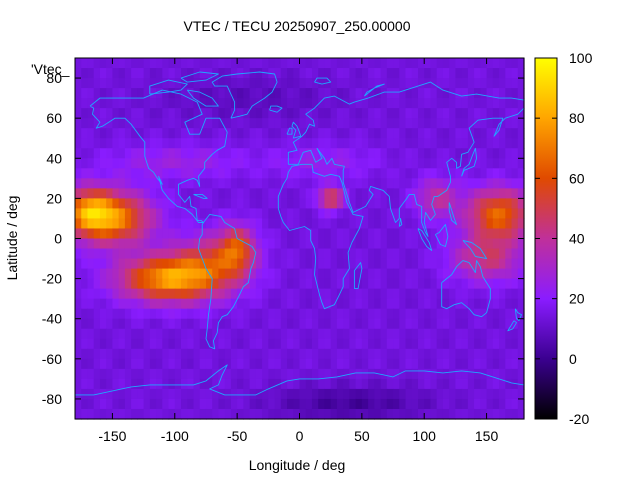 The height and width of the screenshot is (480, 640). I want to click on coastline-south-america, so click(227, 281).